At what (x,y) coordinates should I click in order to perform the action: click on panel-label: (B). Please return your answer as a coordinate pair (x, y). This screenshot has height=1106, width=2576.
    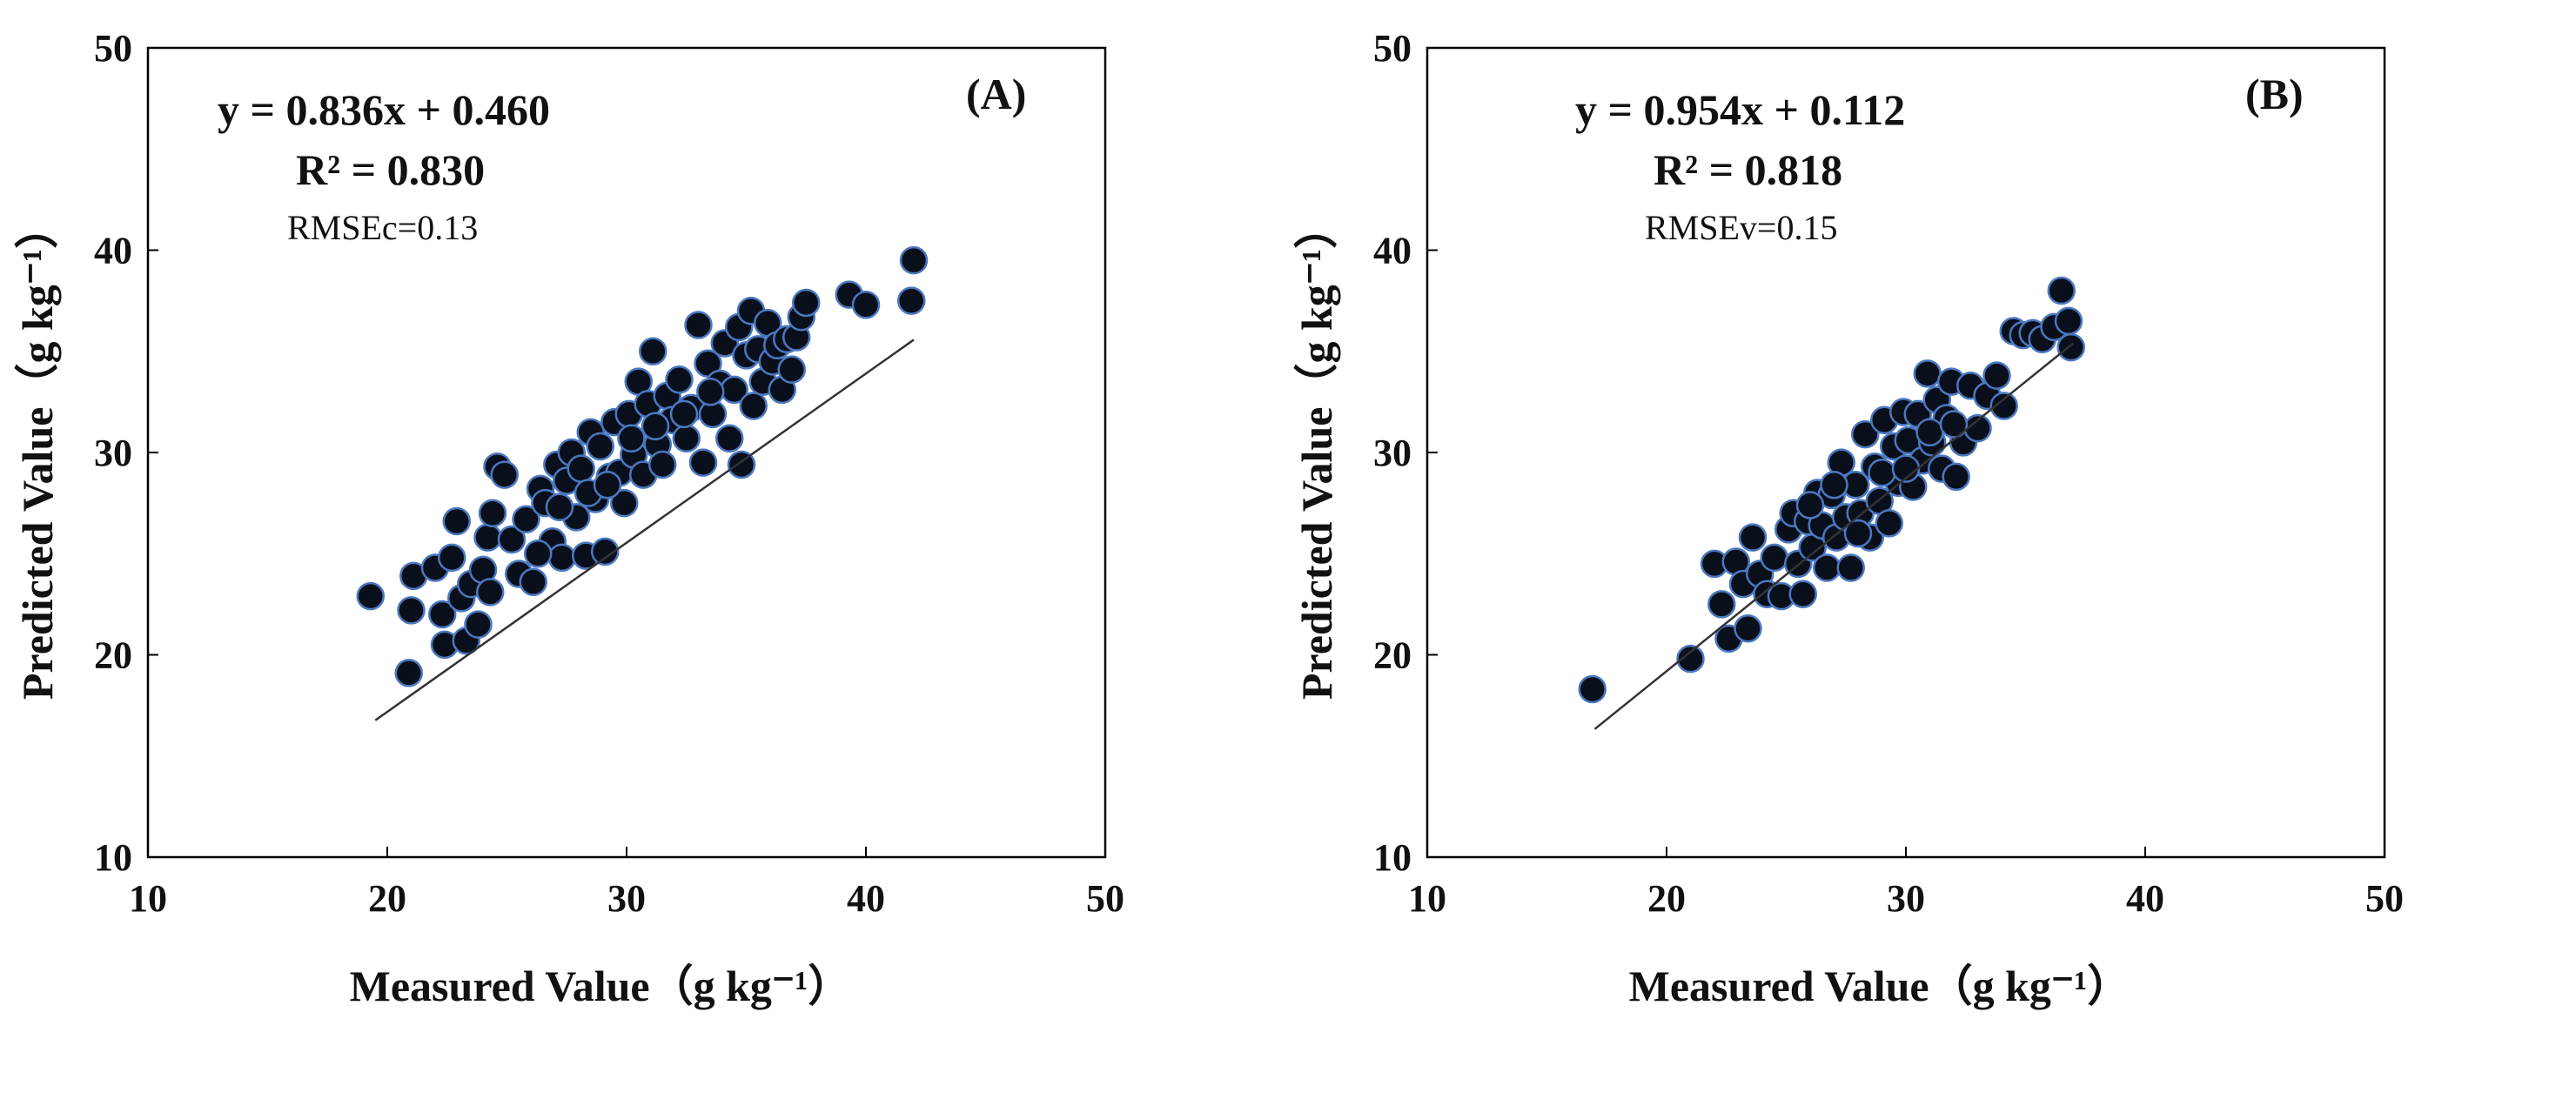
    Looking at the image, I should click on (2275, 94).